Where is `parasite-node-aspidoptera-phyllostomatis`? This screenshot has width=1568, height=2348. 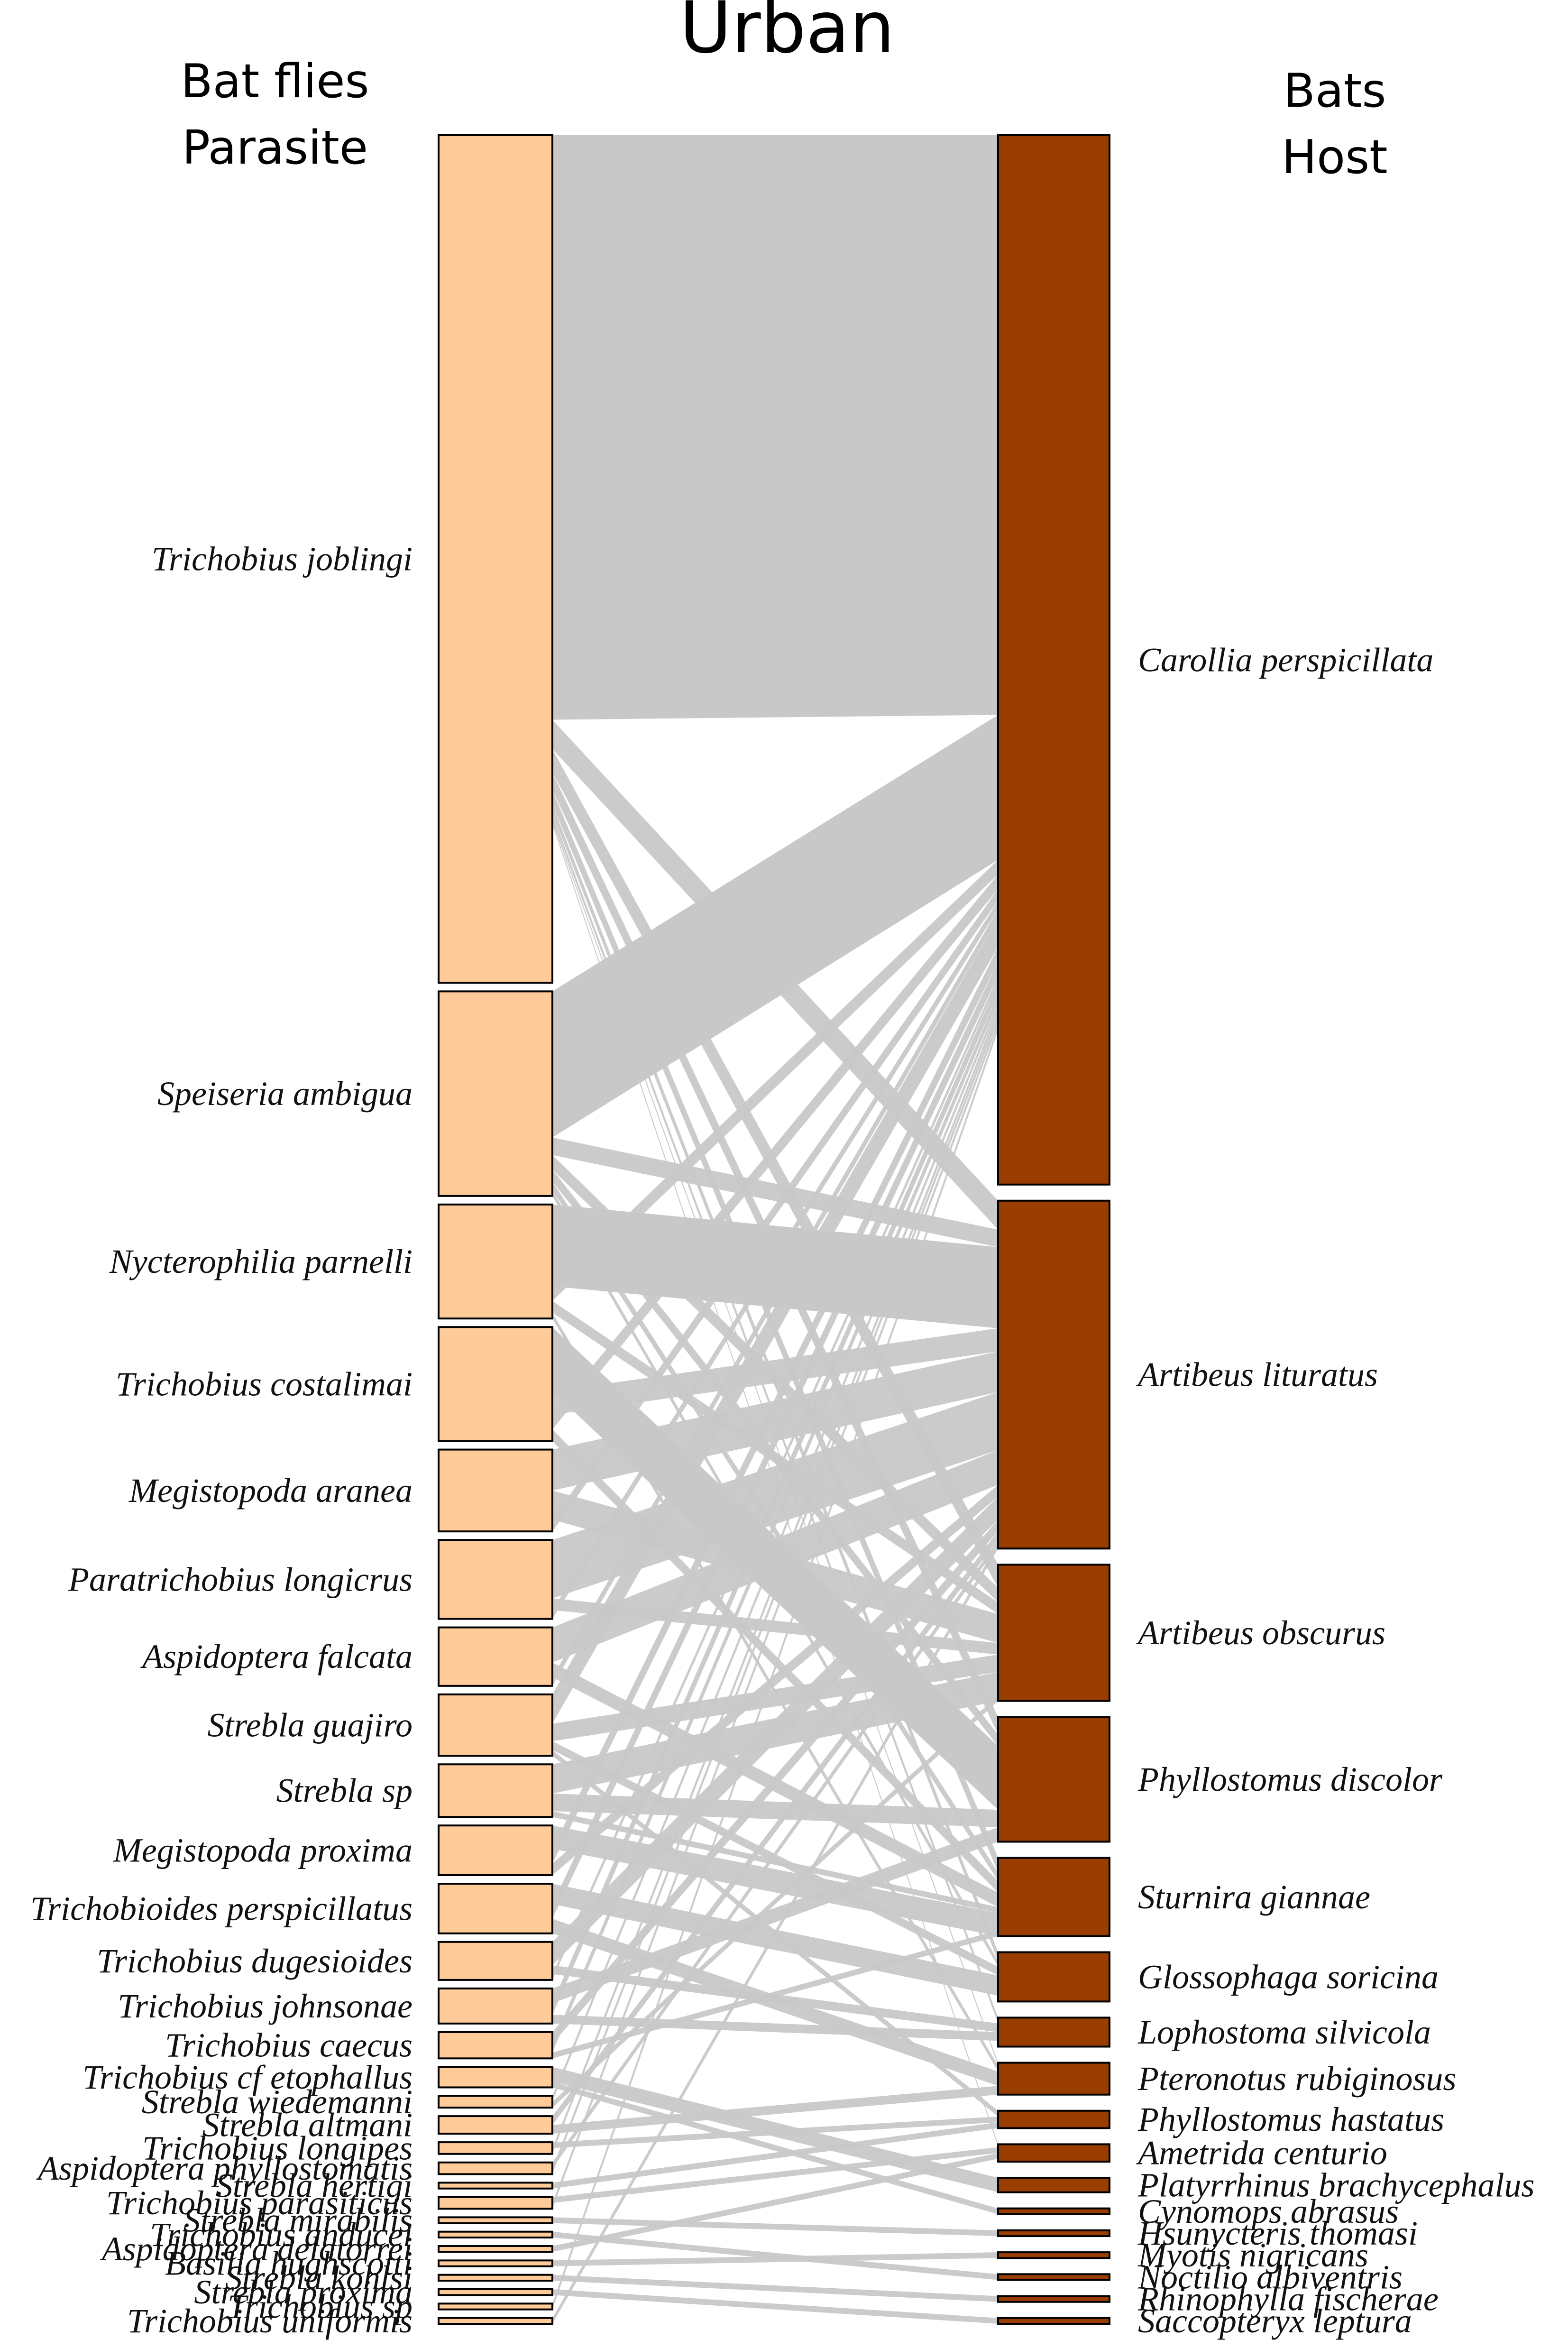 parasite-node-aspidoptera-phyllostomatis is located at coordinates (495, 2168).